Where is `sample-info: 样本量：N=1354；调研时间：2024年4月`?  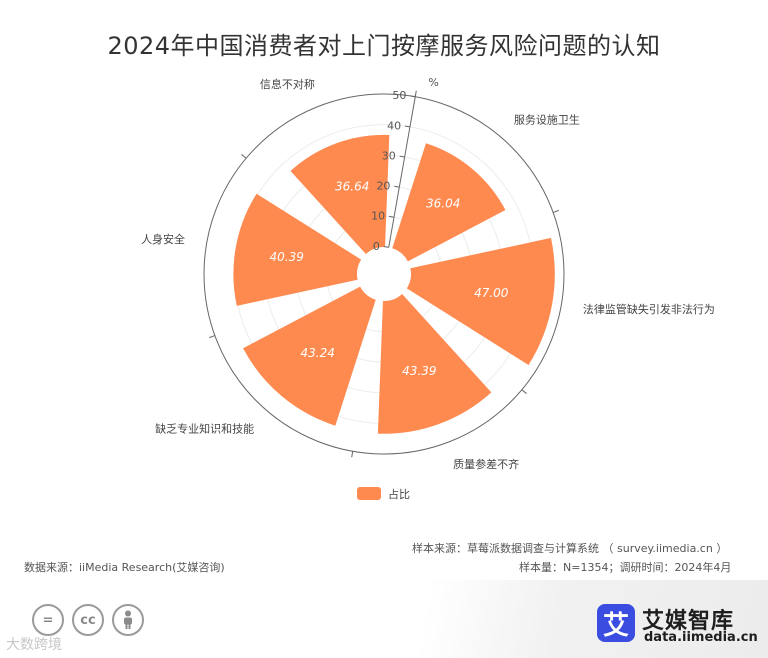 sample-info: 样本量：N=1354；调研时间：2024年4月 is located at coordinates (625, 567).